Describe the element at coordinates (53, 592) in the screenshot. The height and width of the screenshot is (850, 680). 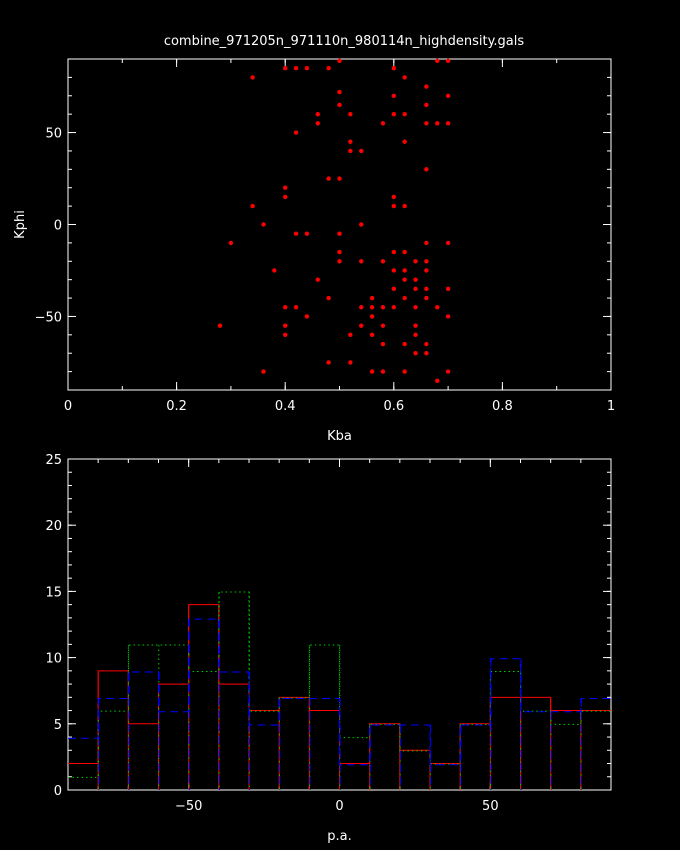
I see `y-tick-label: 15` at that location.